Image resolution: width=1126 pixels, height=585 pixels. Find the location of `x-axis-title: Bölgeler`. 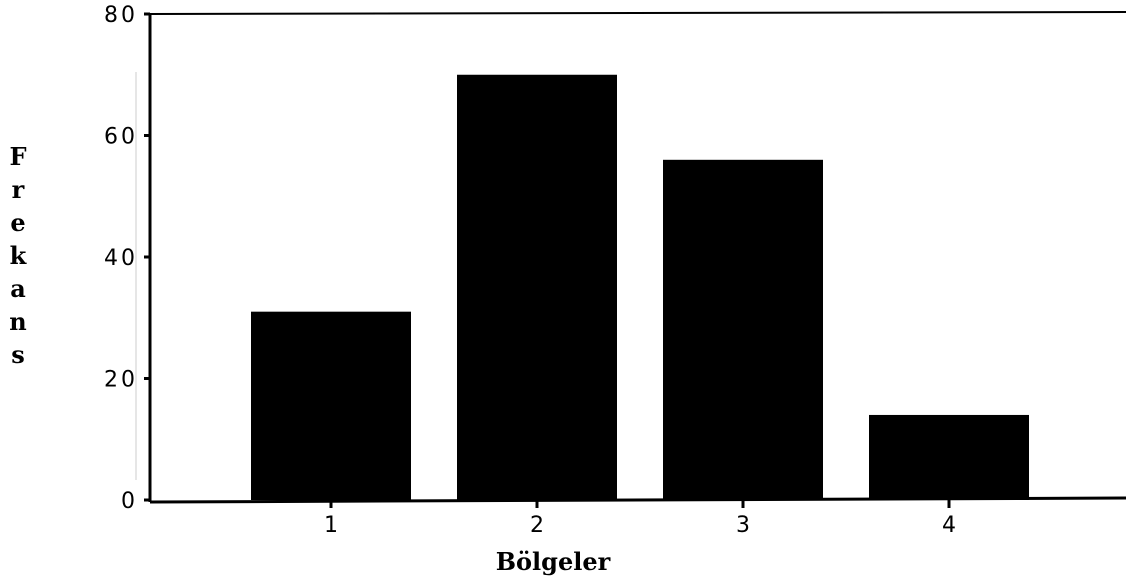

x-axis-title: Bölgeler is located at coordinates (553, 561).